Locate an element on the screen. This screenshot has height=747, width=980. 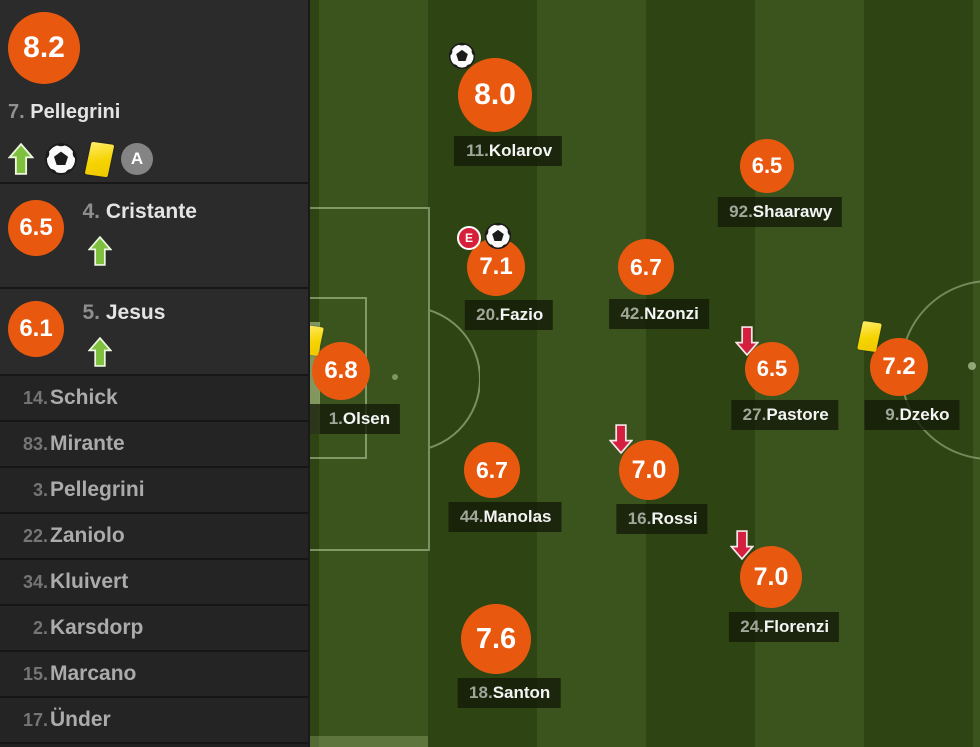
player-name: Karsdorp is located at coordinates (97, 627).